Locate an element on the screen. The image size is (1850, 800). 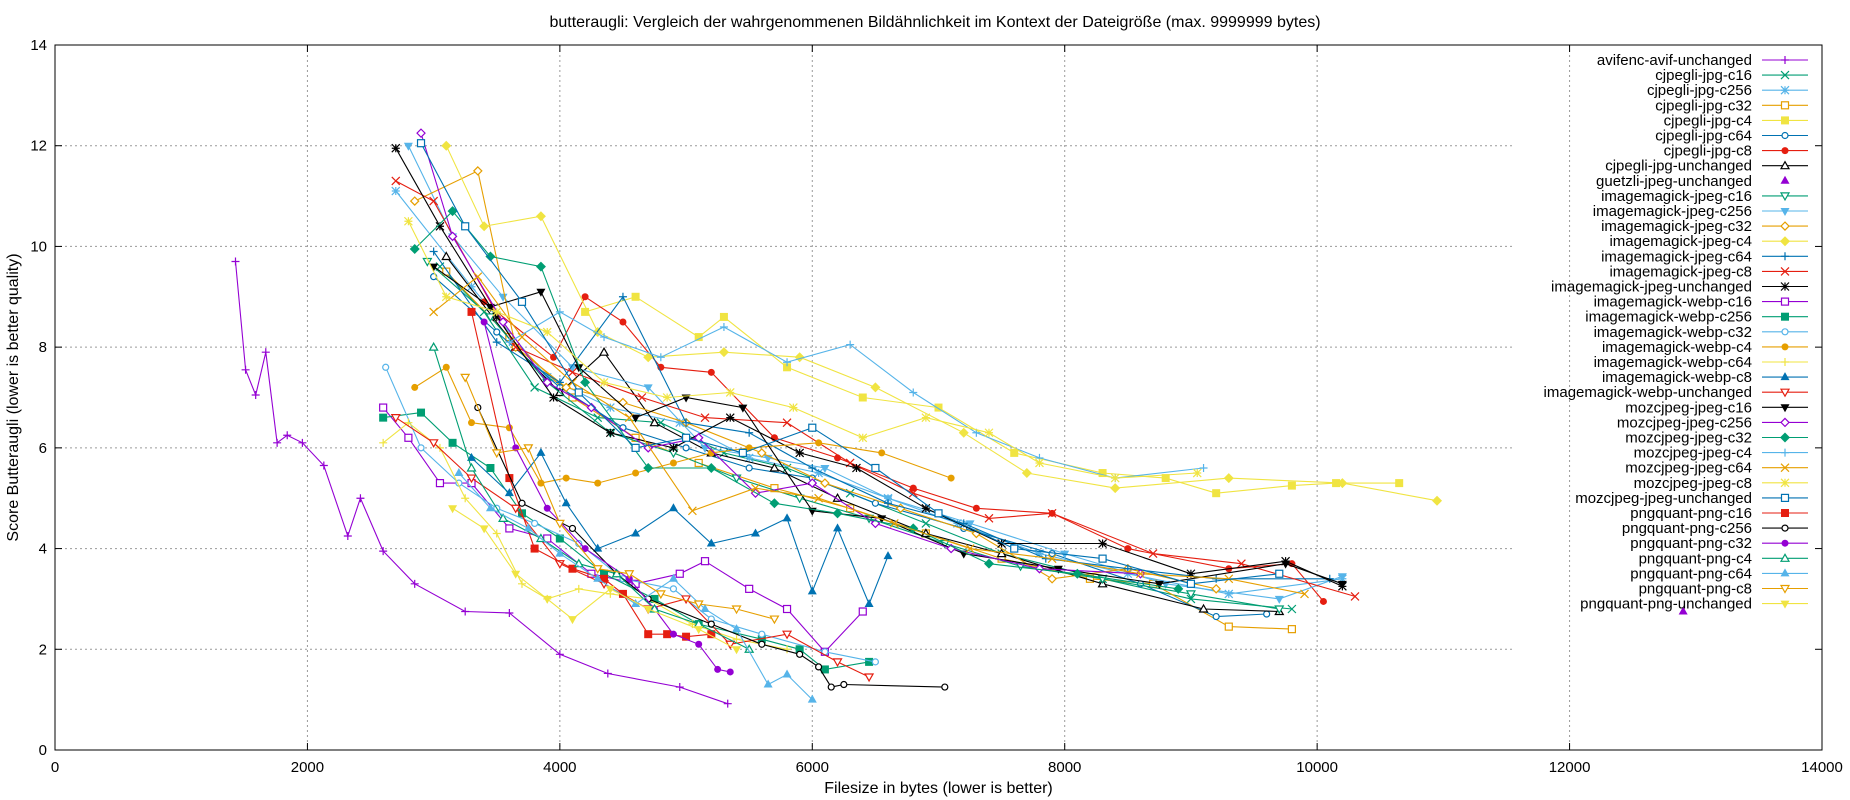
legend-label: pngquant-png-c64 is located at coordinates (1691, 573).